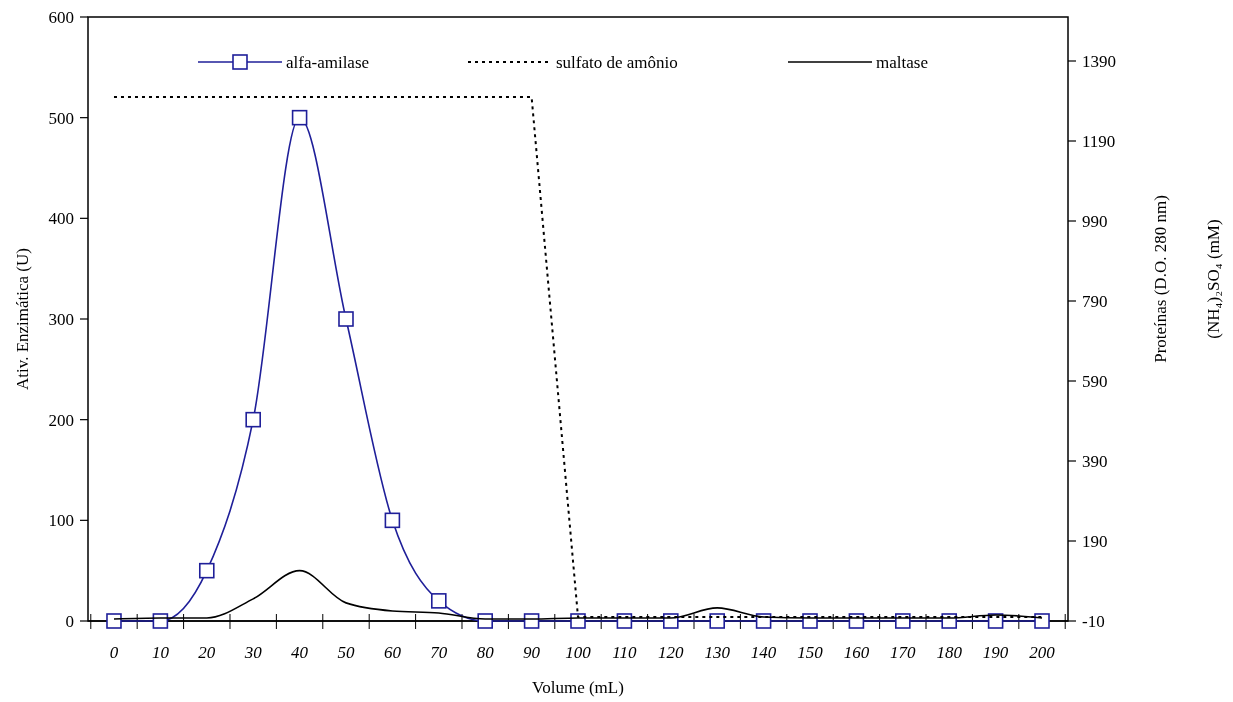 This screenshot has width=1233, height=702. I want to click on y2-tick-label: 990, so click(1095, 221).